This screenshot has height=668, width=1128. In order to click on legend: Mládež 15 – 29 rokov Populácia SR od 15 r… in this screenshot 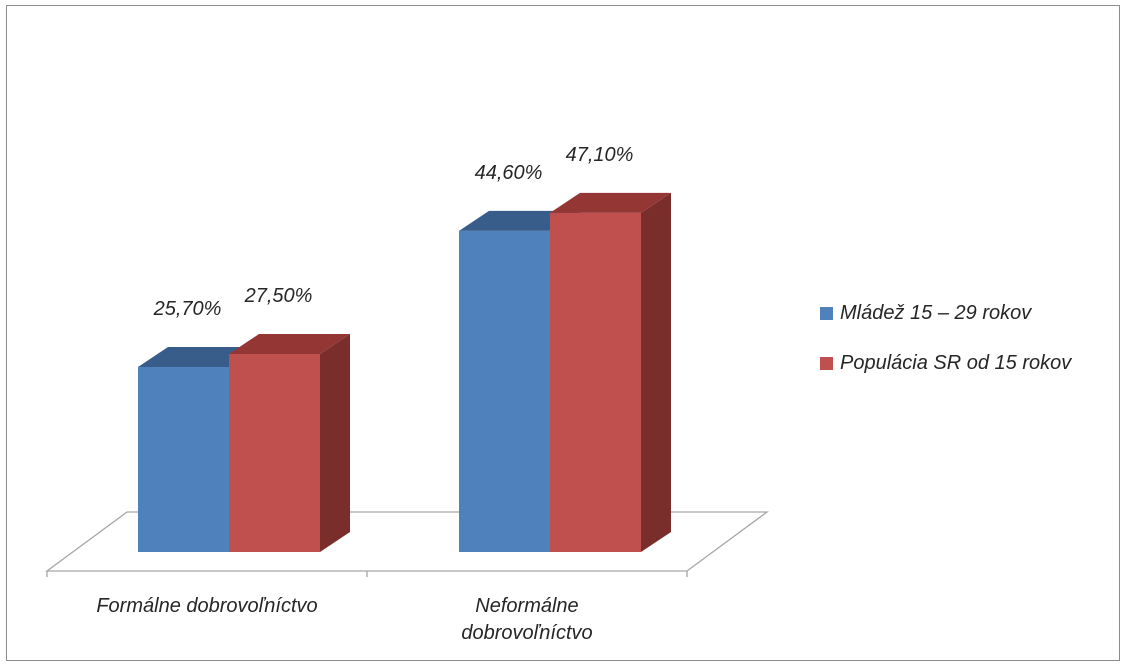, I will do `click(946, 338)`.